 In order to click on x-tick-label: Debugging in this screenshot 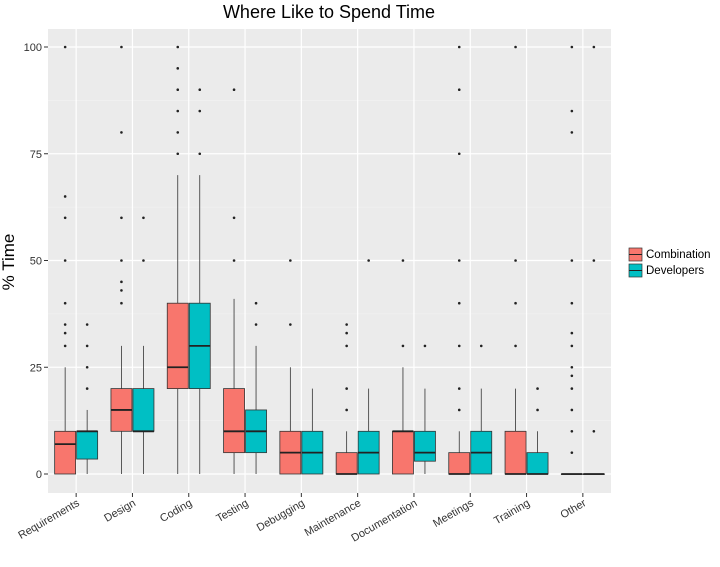, I will do `click(281, 515)`.